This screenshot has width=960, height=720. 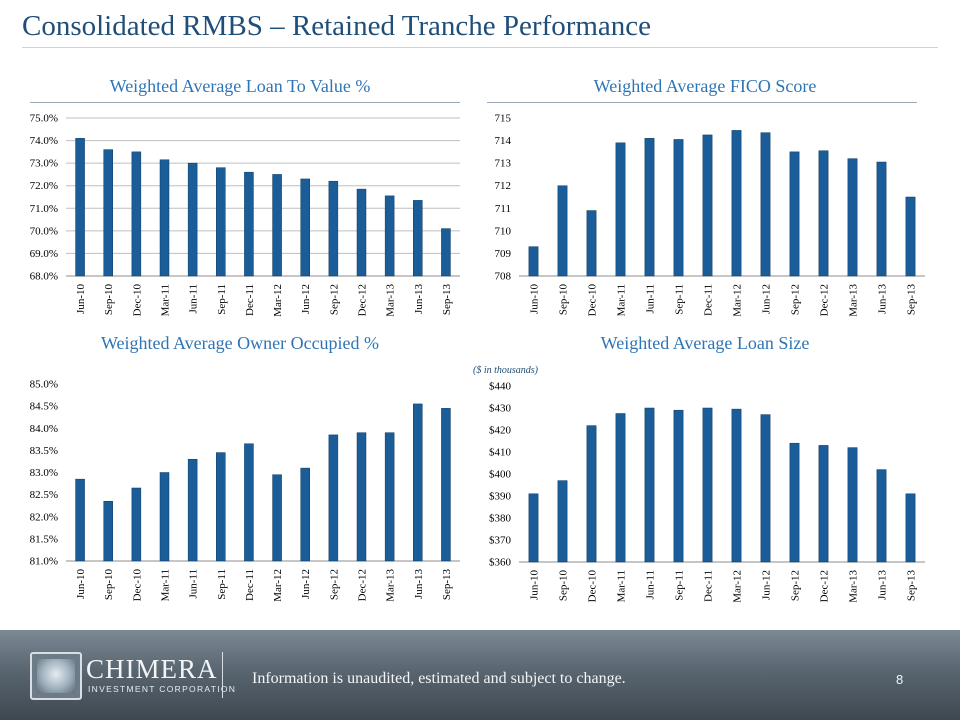 I want to click on fico-y-tick-label: 713, so click(x=503, y=164).